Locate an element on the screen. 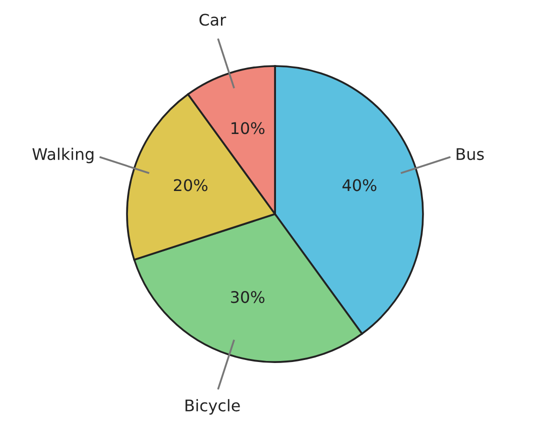 Image resolution: width=541 pixels, height=439 pixels. data-label: 30% is located at coordinates (247, 297).